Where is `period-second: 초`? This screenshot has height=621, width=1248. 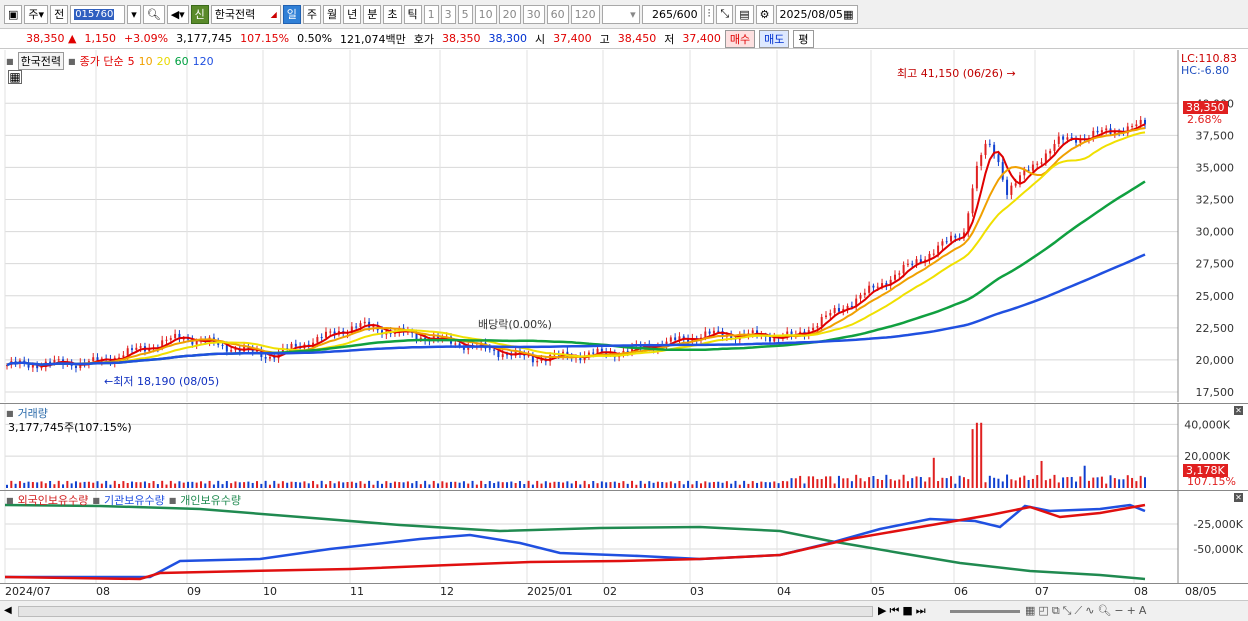 period-second: 초 is located at coordinates (392, 14).